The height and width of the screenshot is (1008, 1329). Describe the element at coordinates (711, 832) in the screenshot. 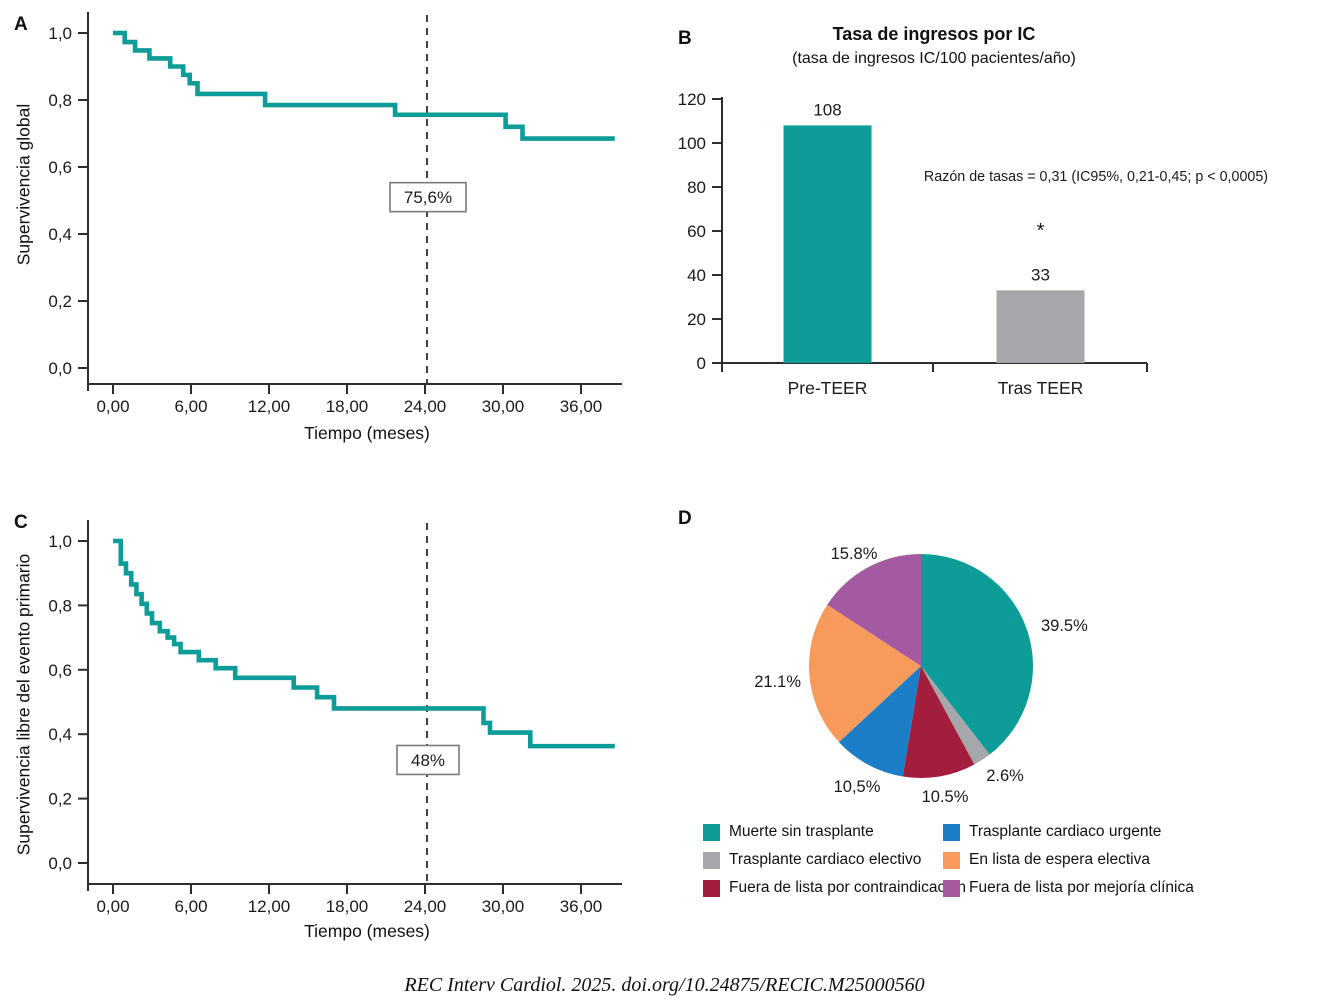

I see `legend-swatch-teal` at that location.